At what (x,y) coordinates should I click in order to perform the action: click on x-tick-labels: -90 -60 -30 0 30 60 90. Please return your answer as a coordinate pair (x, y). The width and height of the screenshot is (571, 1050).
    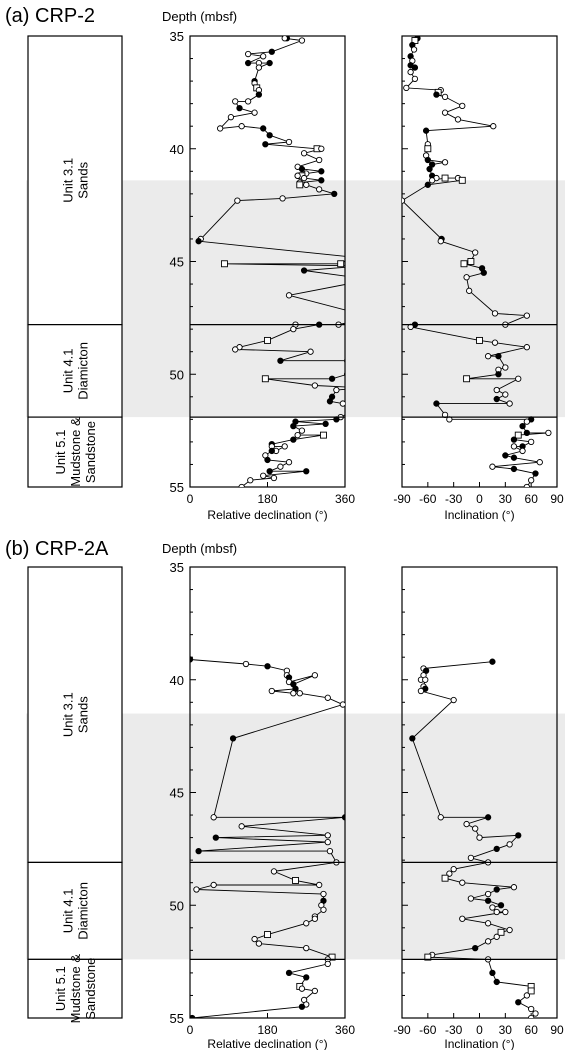
    Looking at the image, I should click on (478, 499).